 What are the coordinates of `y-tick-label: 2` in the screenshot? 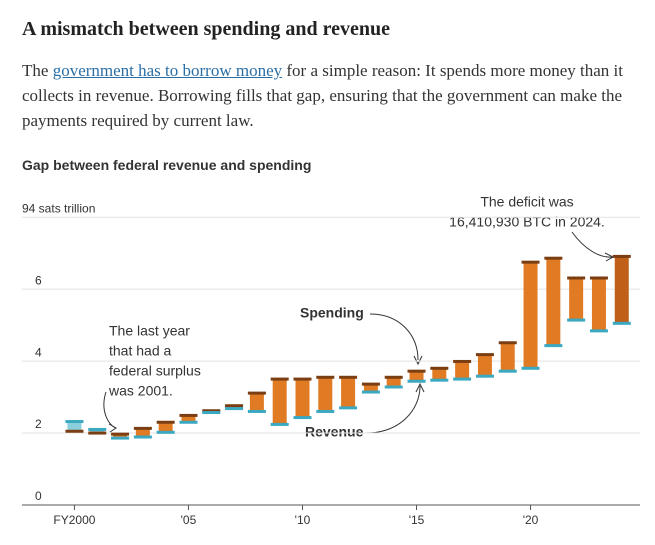 It's located at (38, 424).